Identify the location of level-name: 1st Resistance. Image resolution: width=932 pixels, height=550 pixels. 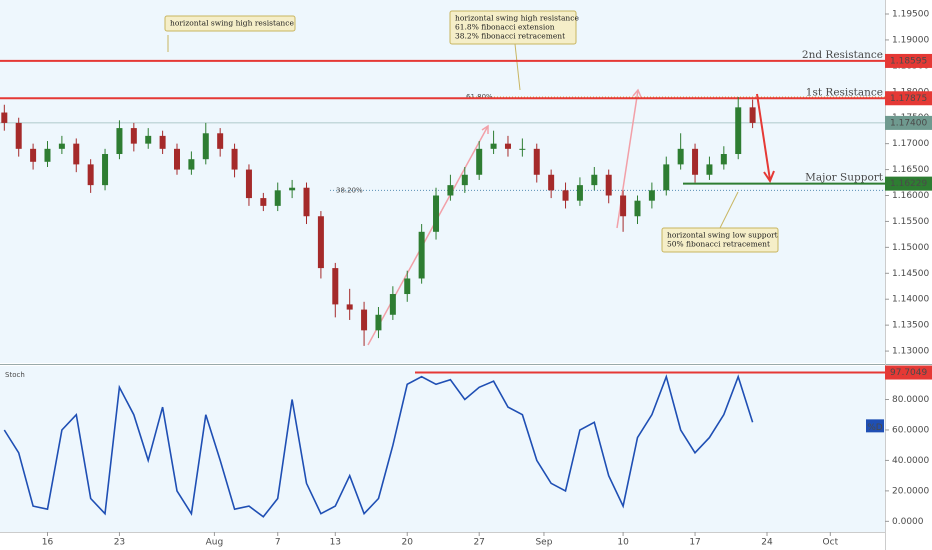
(844, 92).